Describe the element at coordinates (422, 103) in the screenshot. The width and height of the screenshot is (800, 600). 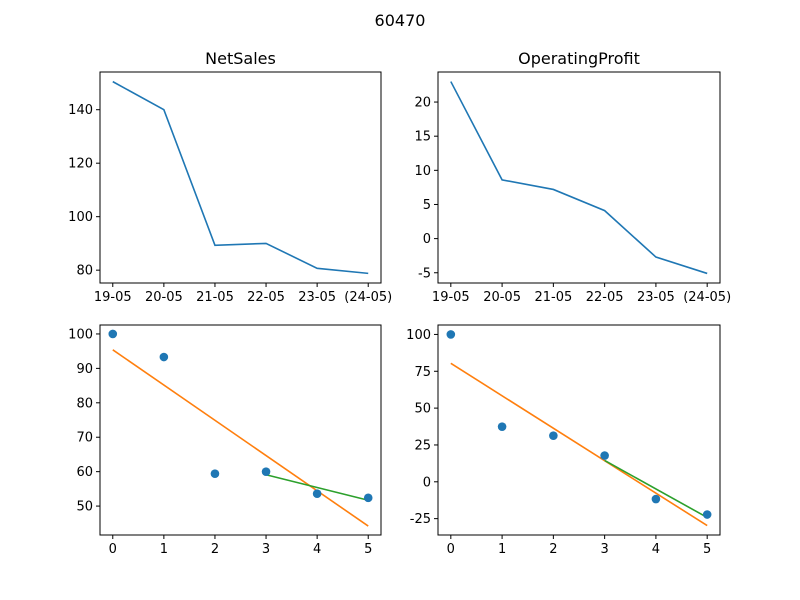
I see `y-tick-label: 20` at that location.